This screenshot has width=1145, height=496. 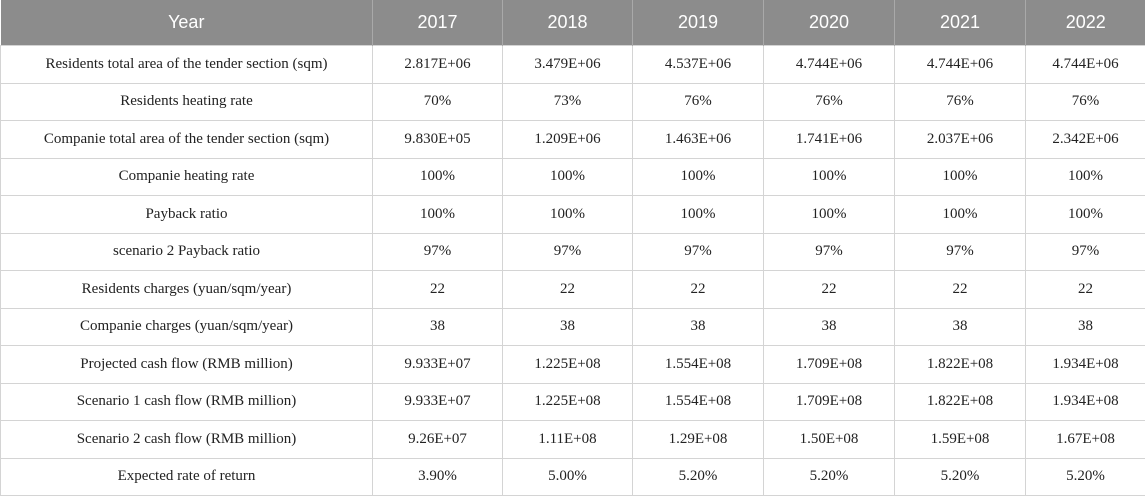 I want to click on table-cell: 1.209E+06, so click(x=567, y=139).